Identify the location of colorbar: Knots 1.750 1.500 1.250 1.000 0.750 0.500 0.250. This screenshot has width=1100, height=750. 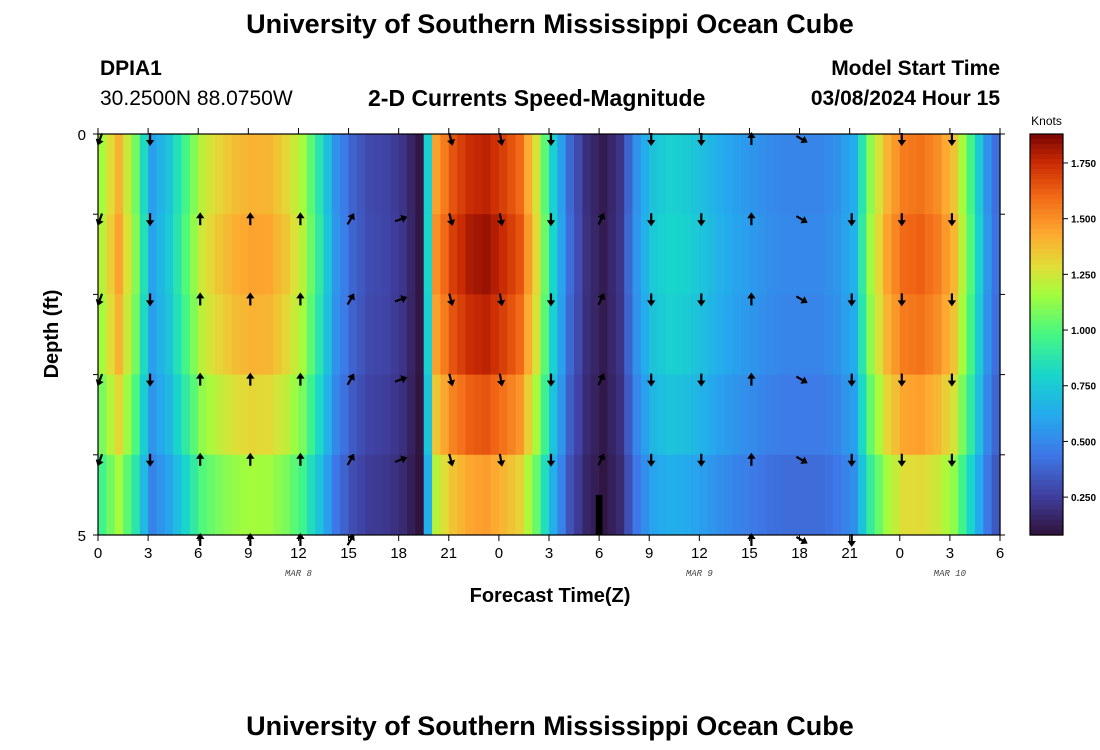
(1062, 325).